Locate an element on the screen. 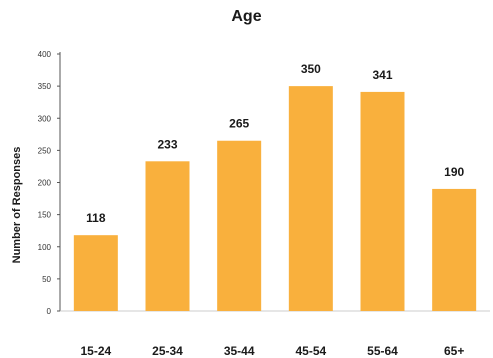 The width and height of the screenshot is (493, 358). y-tick-label: 350 is located at coordinates (45, 86).